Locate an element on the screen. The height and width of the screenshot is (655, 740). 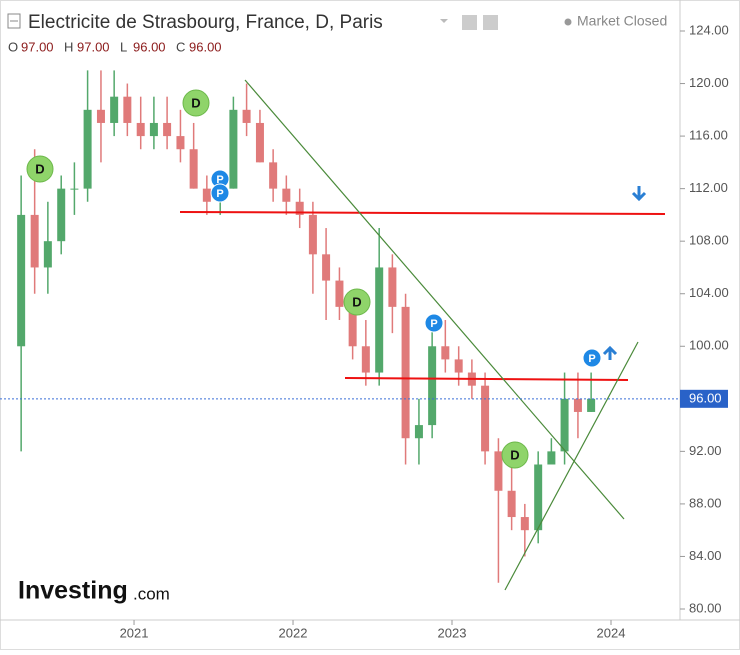
last-price-label: 96.00 is located at coordinates (705, 397).